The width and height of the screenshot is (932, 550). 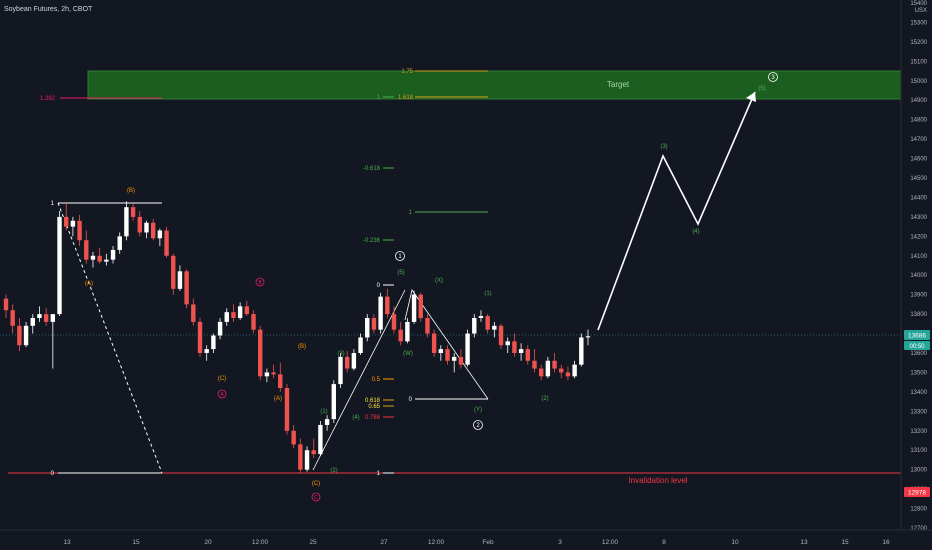 What do you see at coordinates (478, 425) in the screenshot?
I see `circled-2-marker: 2` at bounding box center [478, 425].